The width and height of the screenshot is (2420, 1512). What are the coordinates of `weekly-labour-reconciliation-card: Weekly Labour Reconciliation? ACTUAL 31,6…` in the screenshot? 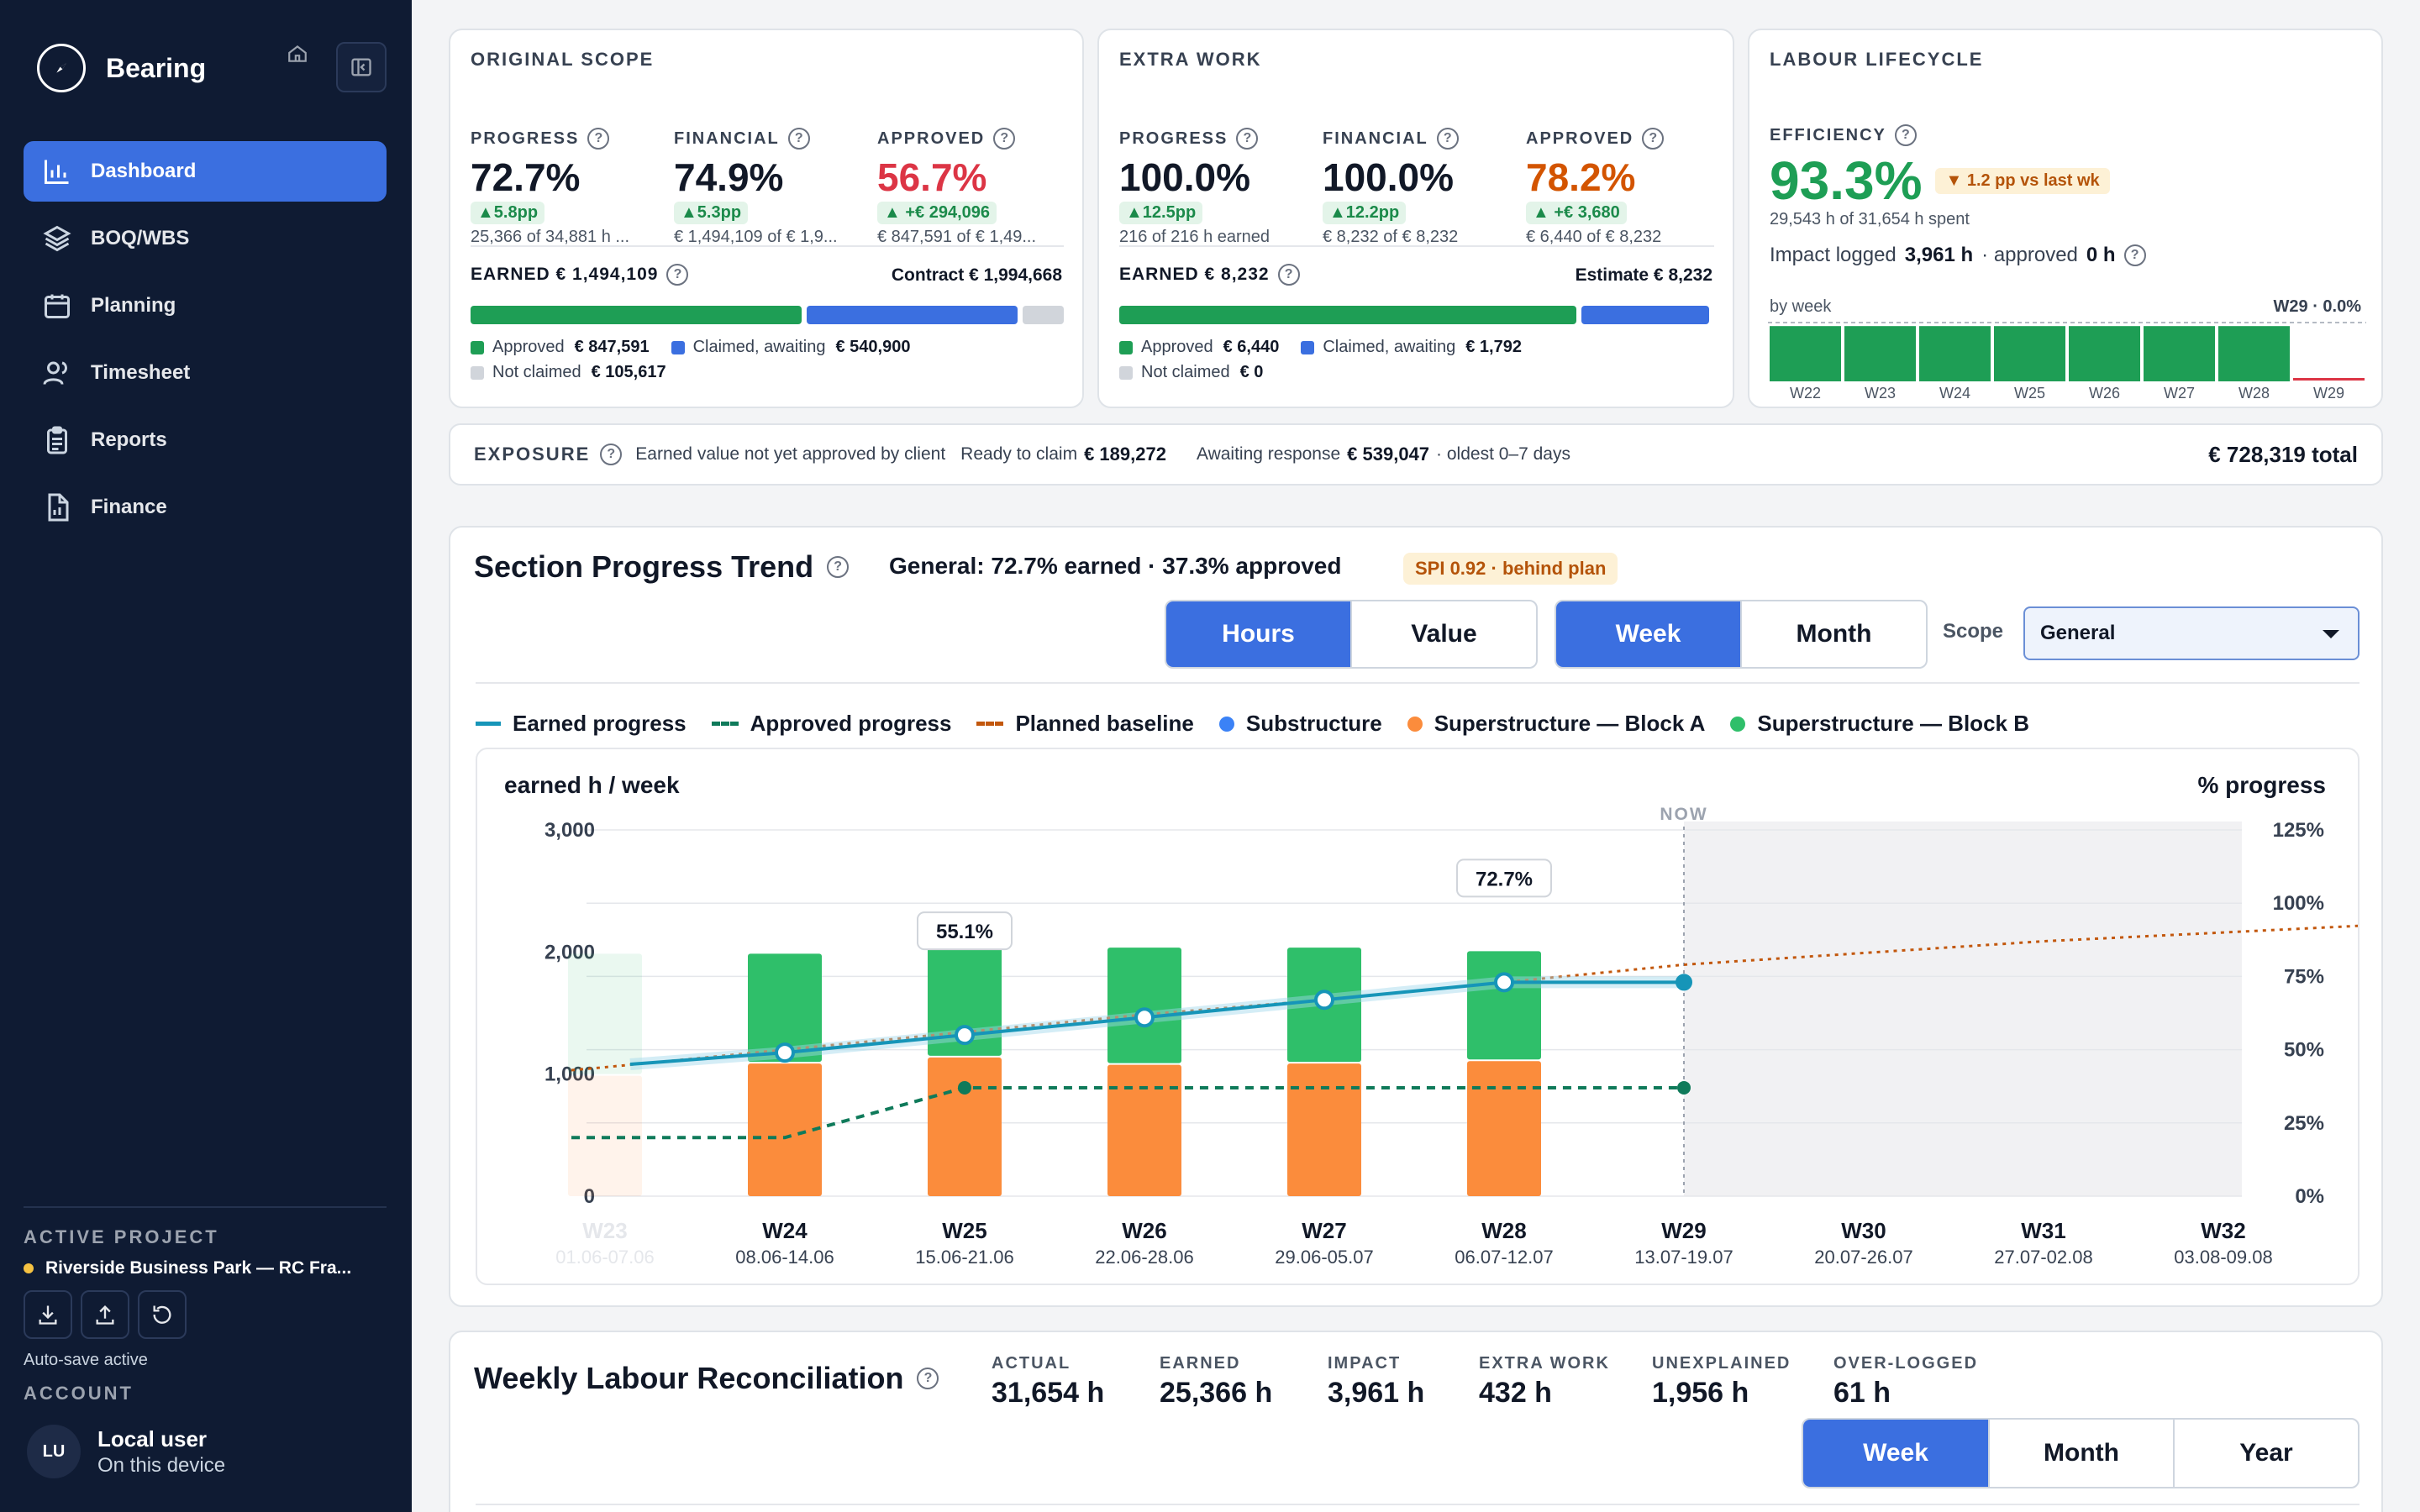 It's located at (1416, 1421).